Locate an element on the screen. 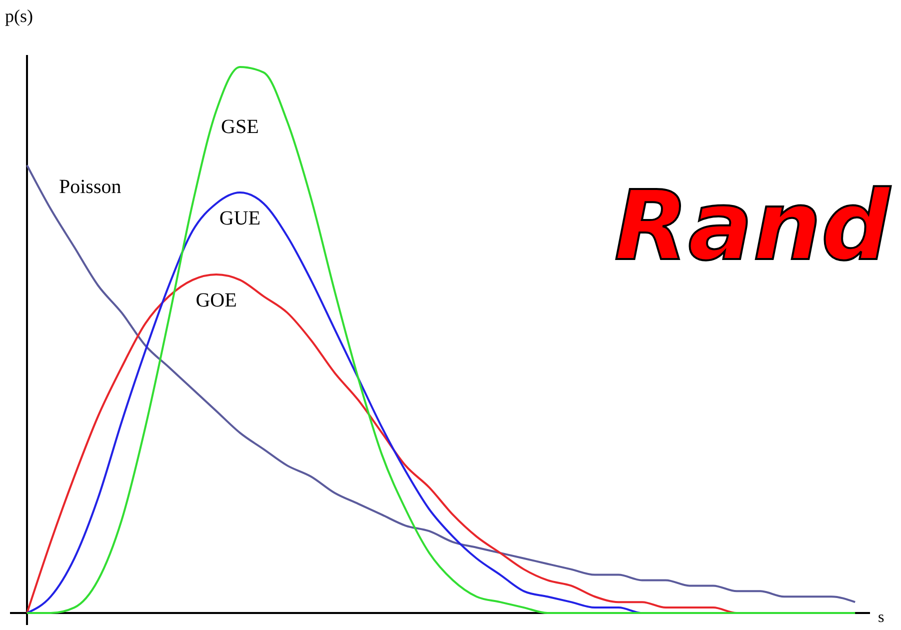  series-label: Poisson is located at coordinates (90, 187).